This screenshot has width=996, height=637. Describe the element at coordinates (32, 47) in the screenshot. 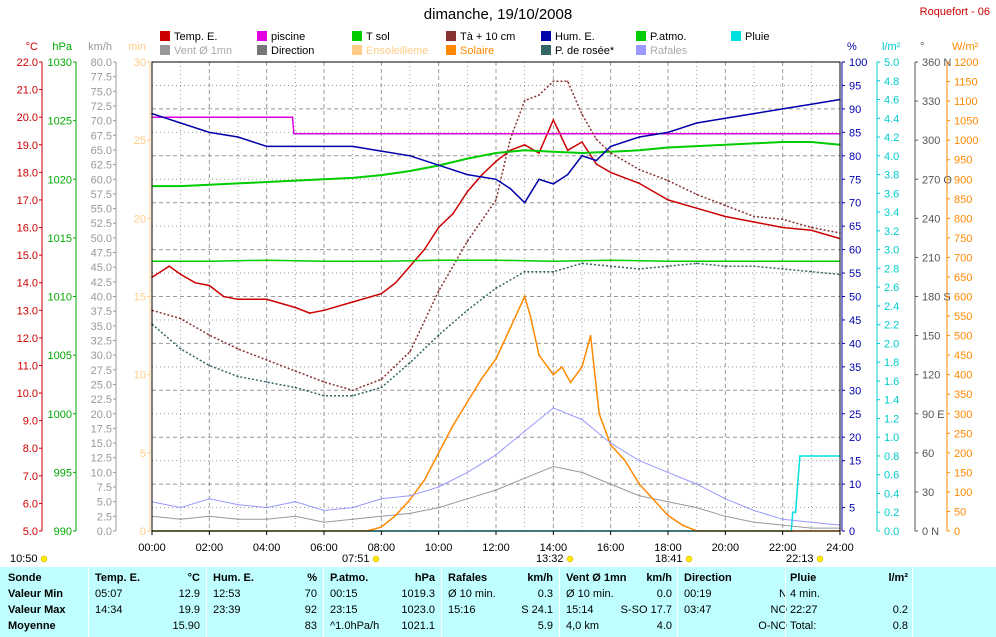

I see `axis-unit-left: °C` at that location.